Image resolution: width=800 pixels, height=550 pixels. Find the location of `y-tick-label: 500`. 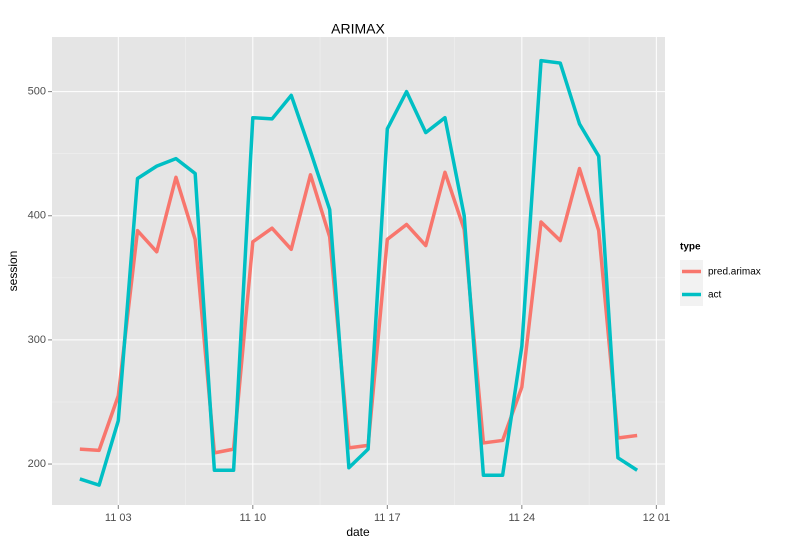

y-tick-label: 500 is located at coordinates (37, 92).